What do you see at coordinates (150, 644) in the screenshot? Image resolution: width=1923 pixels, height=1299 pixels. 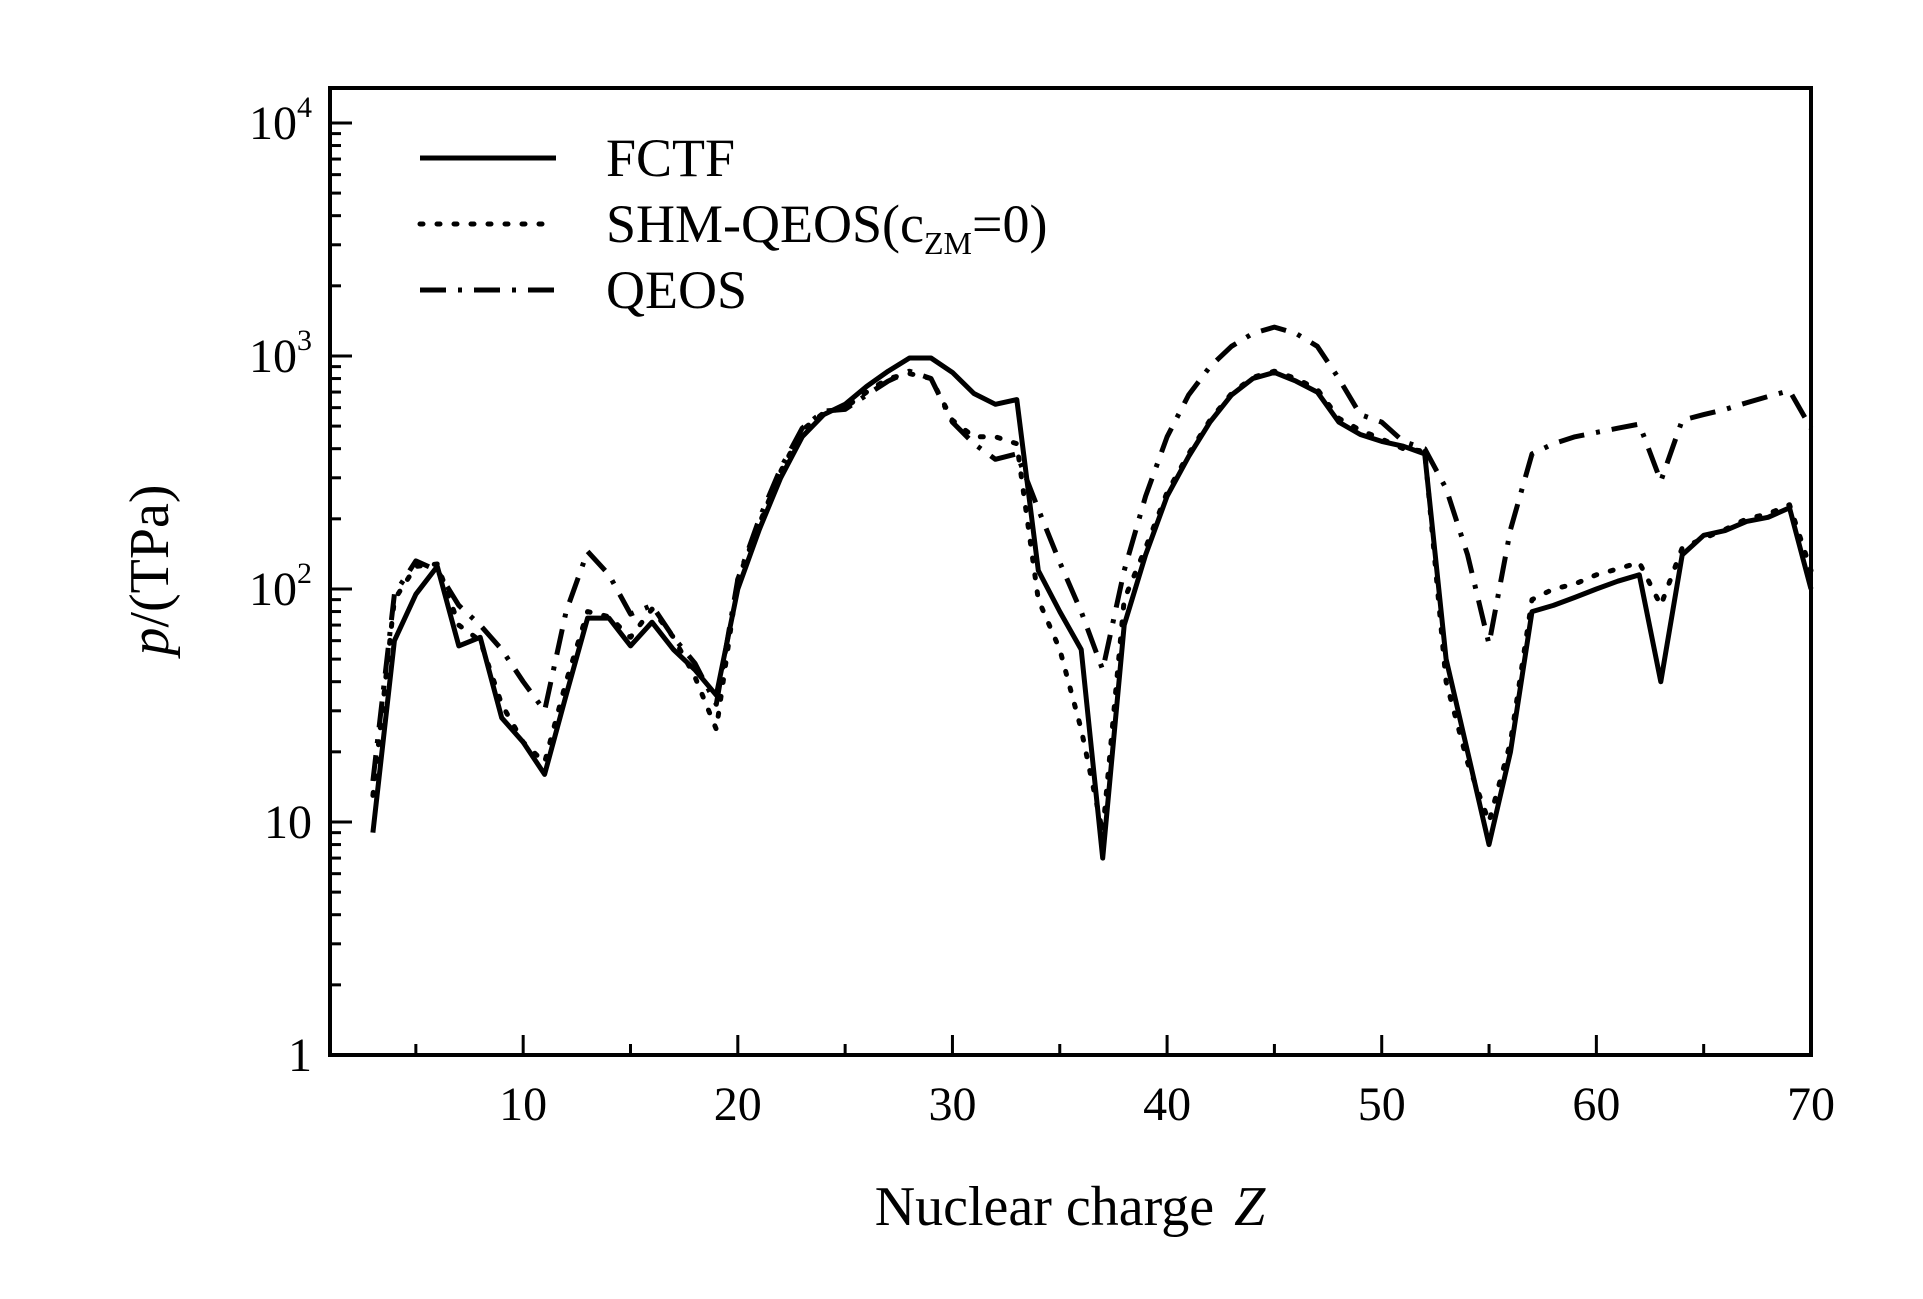 I see `y-axis-label-var: p` at bounding box center [150, 644].